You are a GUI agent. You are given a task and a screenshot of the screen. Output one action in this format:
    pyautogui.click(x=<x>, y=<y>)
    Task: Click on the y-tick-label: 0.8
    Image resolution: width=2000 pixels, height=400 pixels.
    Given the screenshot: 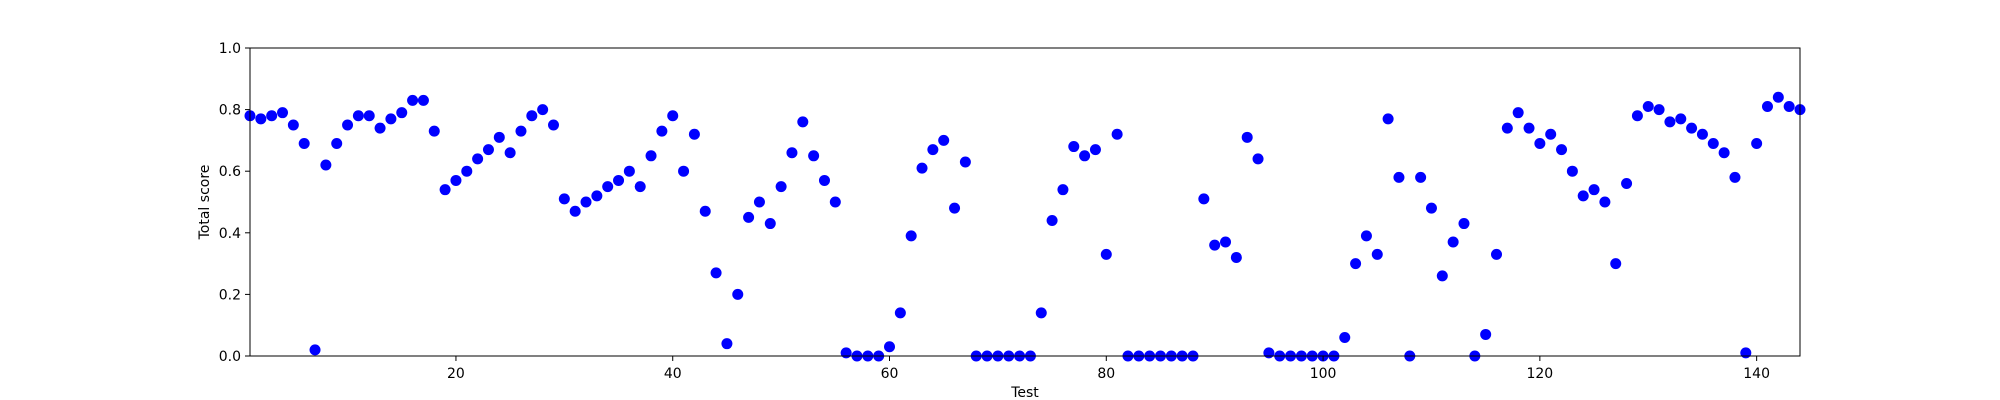 What is the action you would take?
    pyautogui.click(x=230, y=111)
    